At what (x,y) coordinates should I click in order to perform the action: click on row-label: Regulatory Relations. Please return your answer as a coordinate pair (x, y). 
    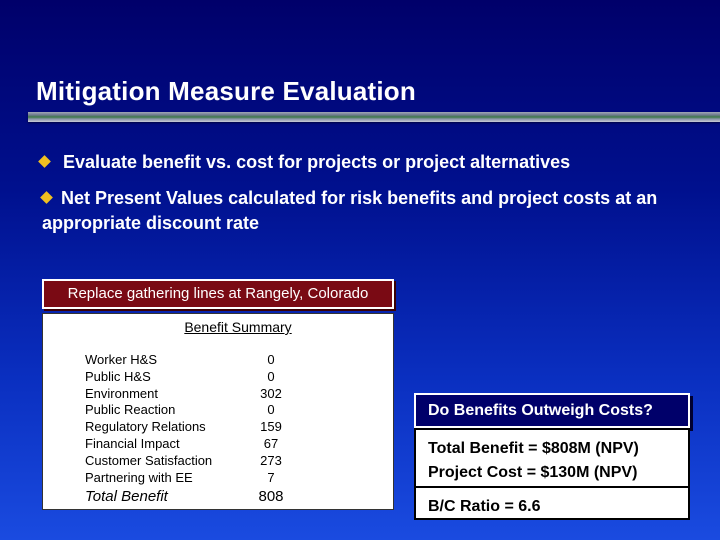
    Looking at the image, I should click on (145, 427).